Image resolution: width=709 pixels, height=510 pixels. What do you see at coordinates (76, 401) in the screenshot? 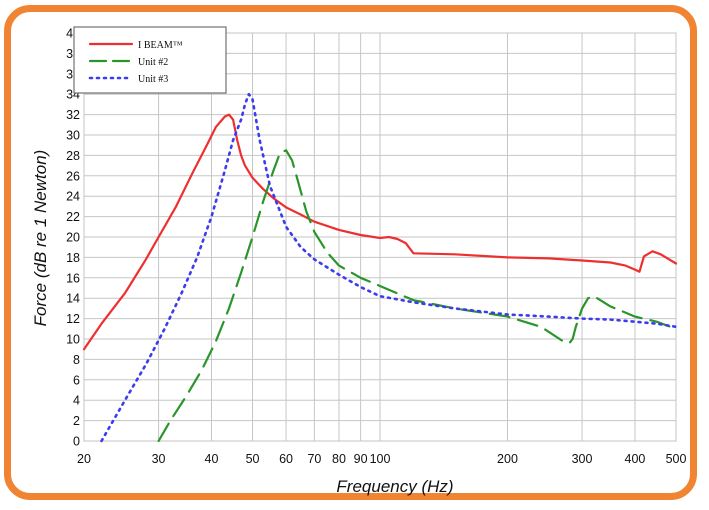
I see `y-tick-label: 4` at bounding box center [76, 401].